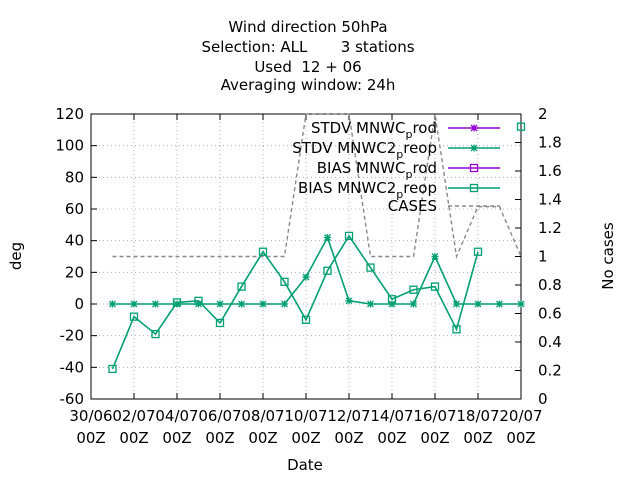 The width and height of the screenshot is (640, 480). I want to click on x-tick-label: 06/07, so click(219, 416).